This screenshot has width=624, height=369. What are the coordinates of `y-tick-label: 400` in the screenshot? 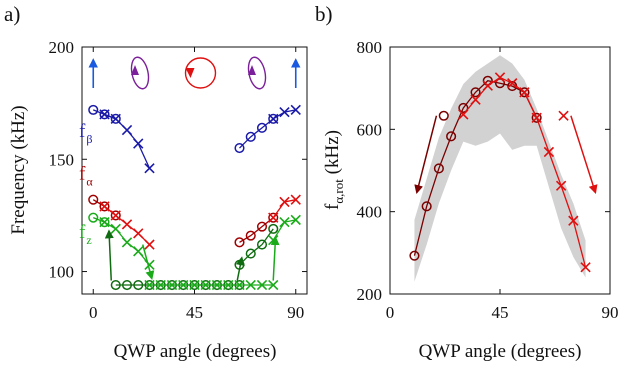 It's located at (370, 212).